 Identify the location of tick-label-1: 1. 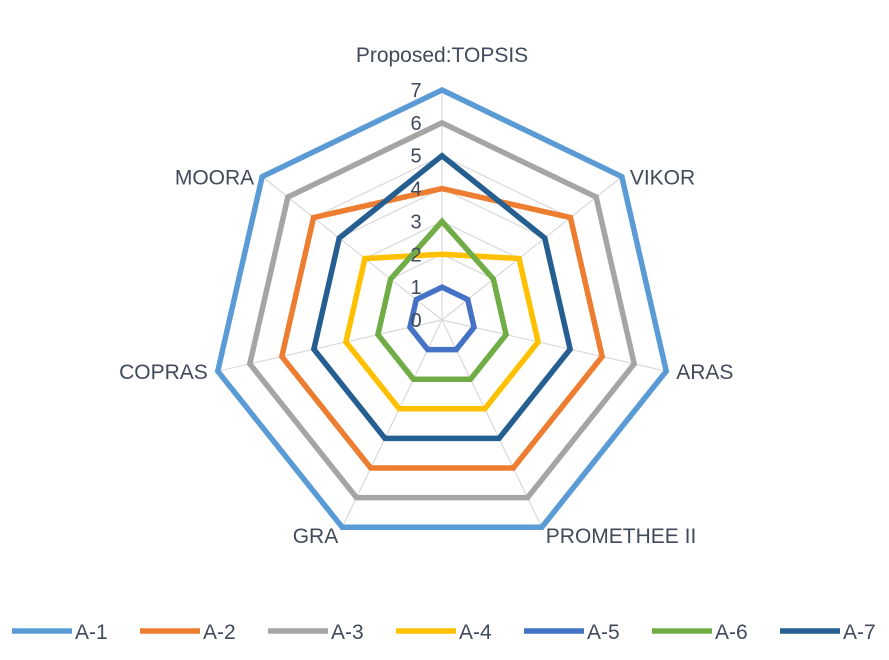
(415, 288).